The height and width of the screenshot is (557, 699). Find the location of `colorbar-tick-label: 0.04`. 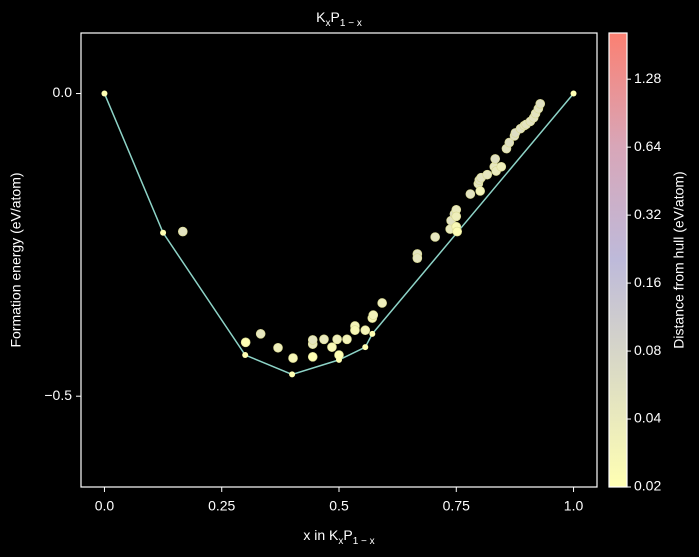

colorbar-tick-label: 0.04 is located at coordinates (647, 418).